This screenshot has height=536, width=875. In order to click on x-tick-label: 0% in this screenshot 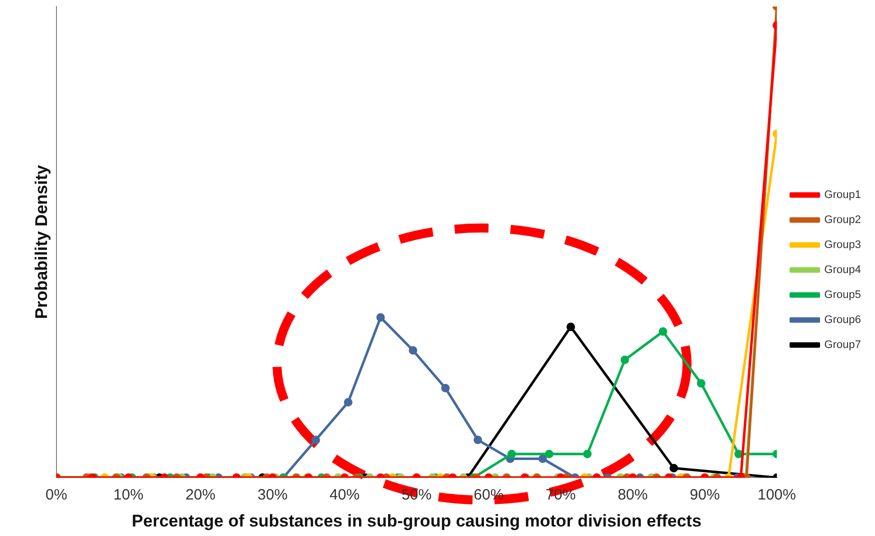, I will do `click(57, 495)`.